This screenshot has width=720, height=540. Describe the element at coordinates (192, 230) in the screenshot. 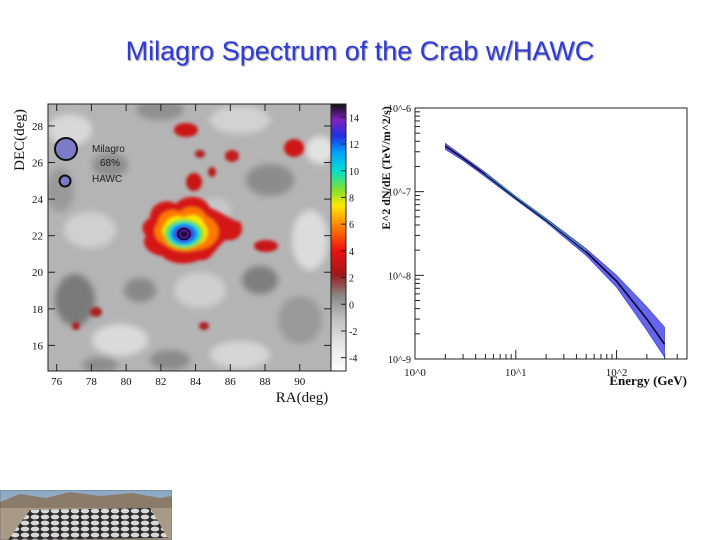

I see `crab-source` at that location.